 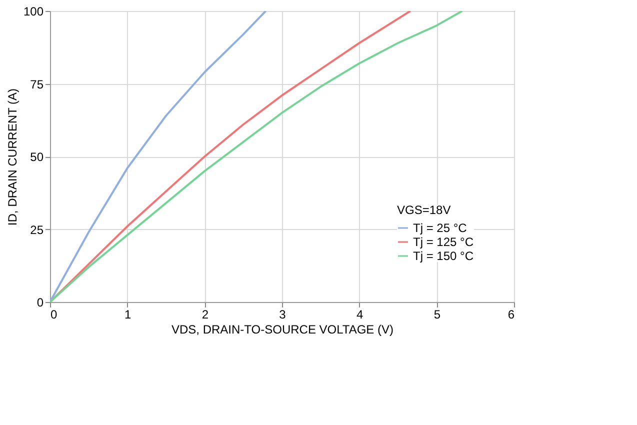 I want to click on y-tick-label: 100, so click(x=33, y=11).